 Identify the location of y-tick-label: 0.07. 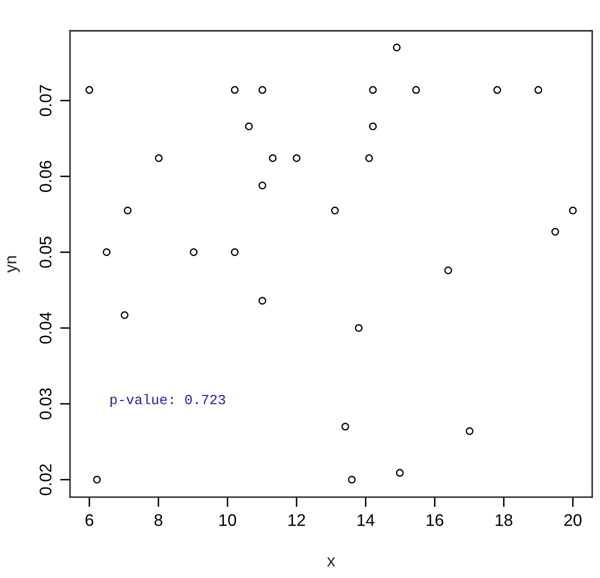
(46, 100).